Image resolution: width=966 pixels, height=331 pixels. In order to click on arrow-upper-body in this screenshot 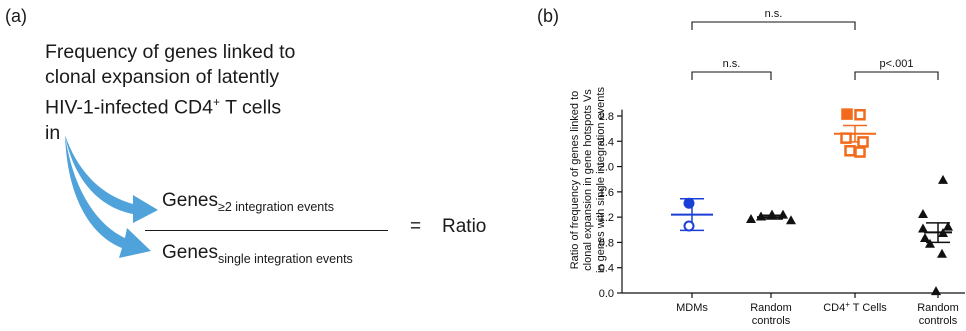, I will do `click(111, 179)`.